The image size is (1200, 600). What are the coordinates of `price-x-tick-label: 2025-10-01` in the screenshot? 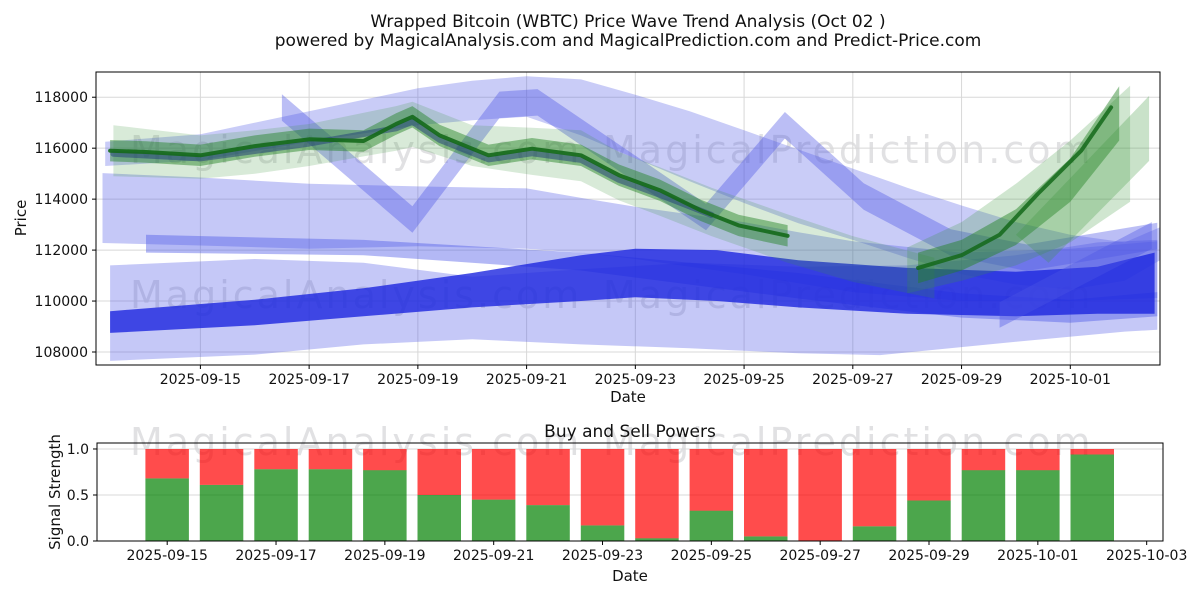 It's located at (1070, 380).